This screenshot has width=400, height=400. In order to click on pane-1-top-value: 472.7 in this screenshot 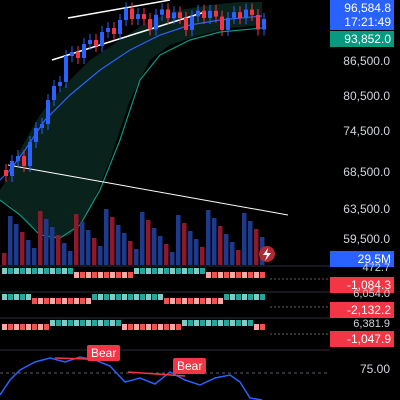, I will do `click(376, 268)`.